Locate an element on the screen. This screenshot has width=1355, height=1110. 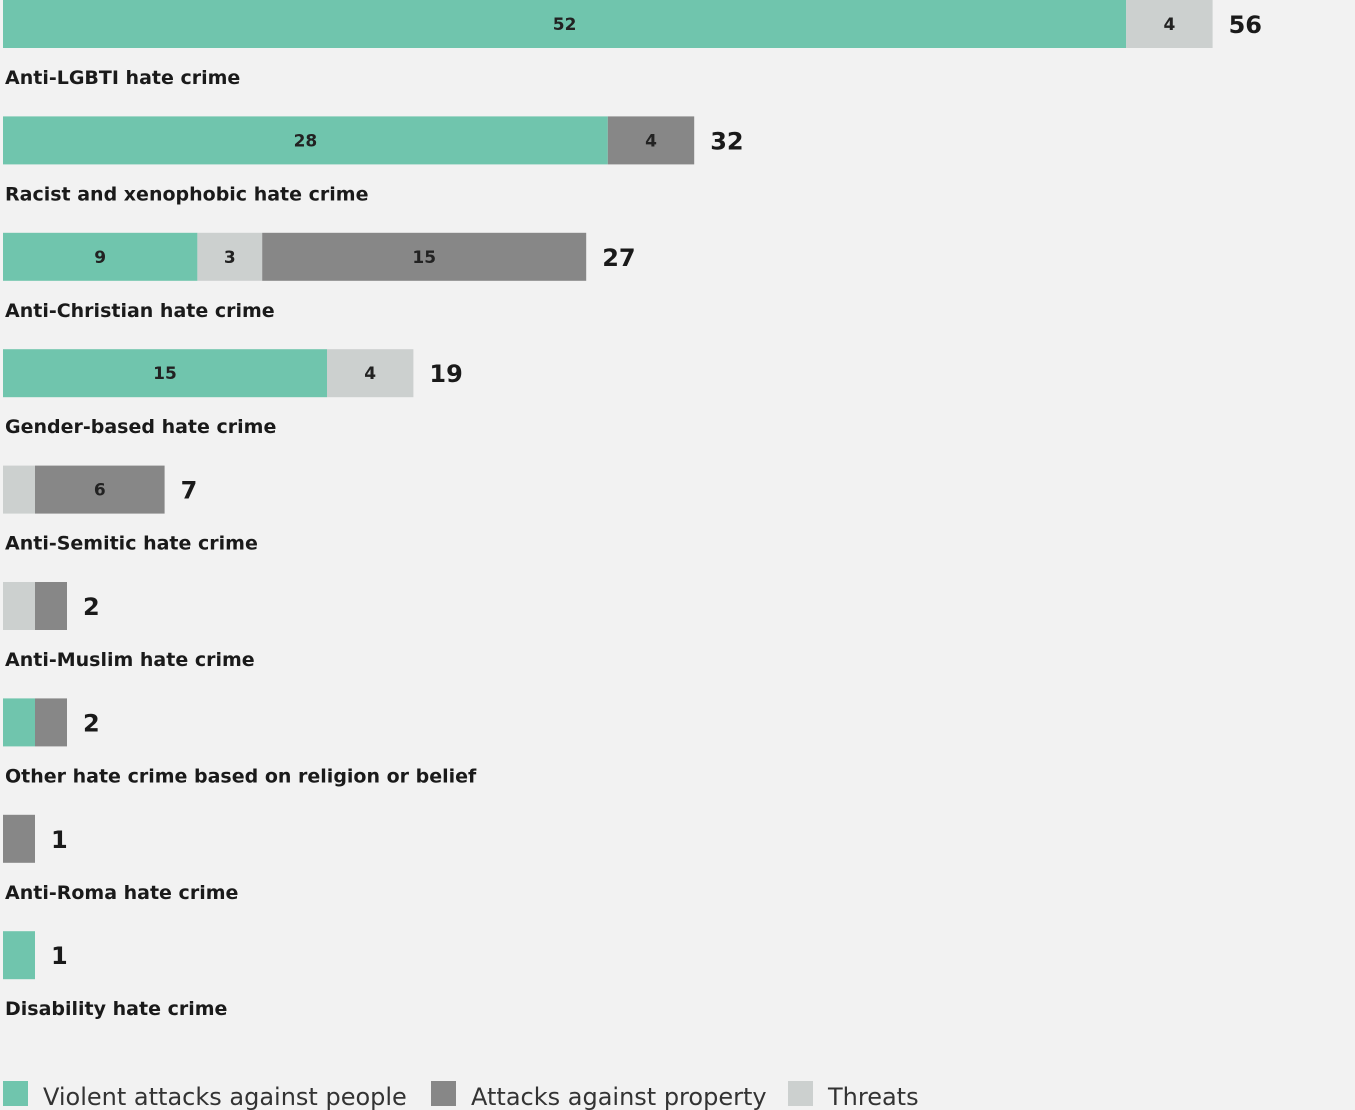
total-value-label: 56 is located at coordinates (1245, 25).